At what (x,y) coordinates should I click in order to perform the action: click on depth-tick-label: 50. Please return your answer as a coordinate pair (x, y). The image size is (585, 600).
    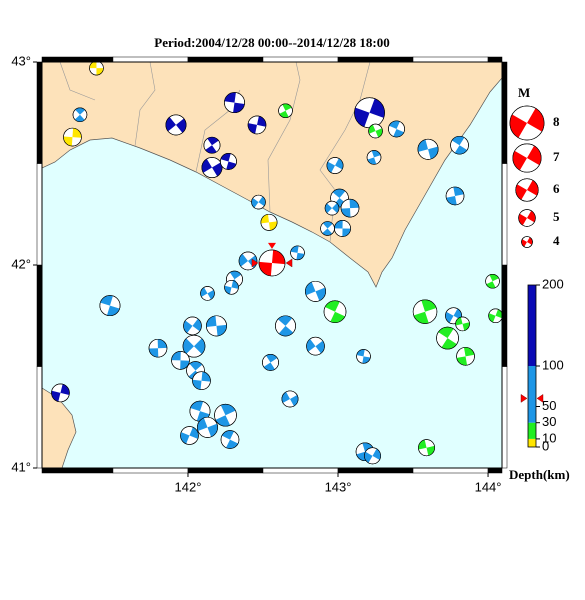
    Looking at the image, I should click on (549, 405).